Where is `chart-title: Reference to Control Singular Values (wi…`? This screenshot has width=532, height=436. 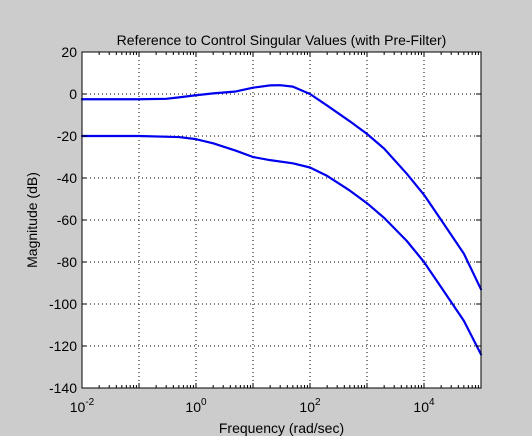 chart-title: Reference to Control Singular Values (wi… is located at coordinates (282, 40).